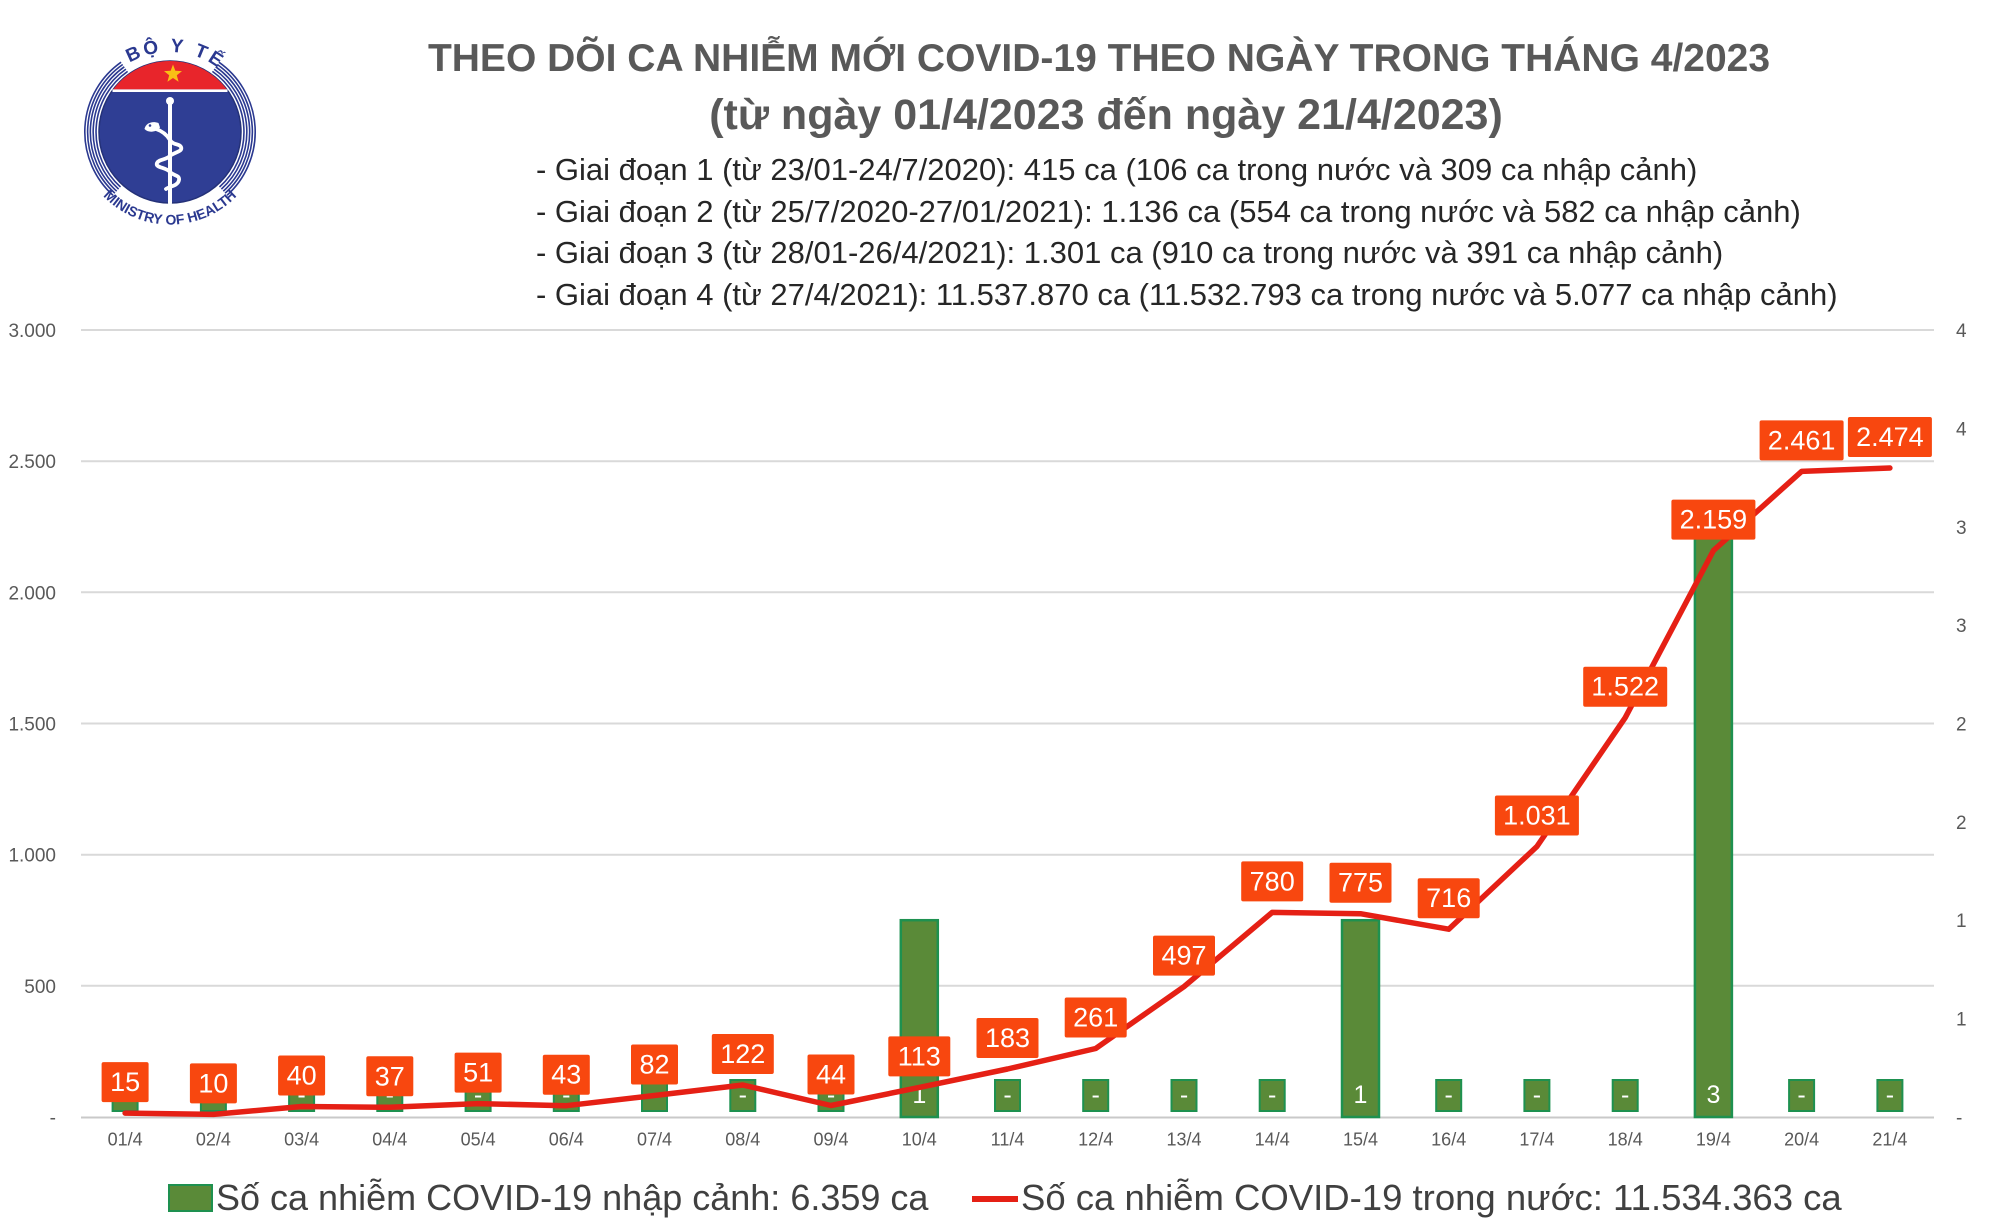 The height and width of the screenshot is (1231, 2000). I want to click on svg-text: 1.522, so click(1625, 687).